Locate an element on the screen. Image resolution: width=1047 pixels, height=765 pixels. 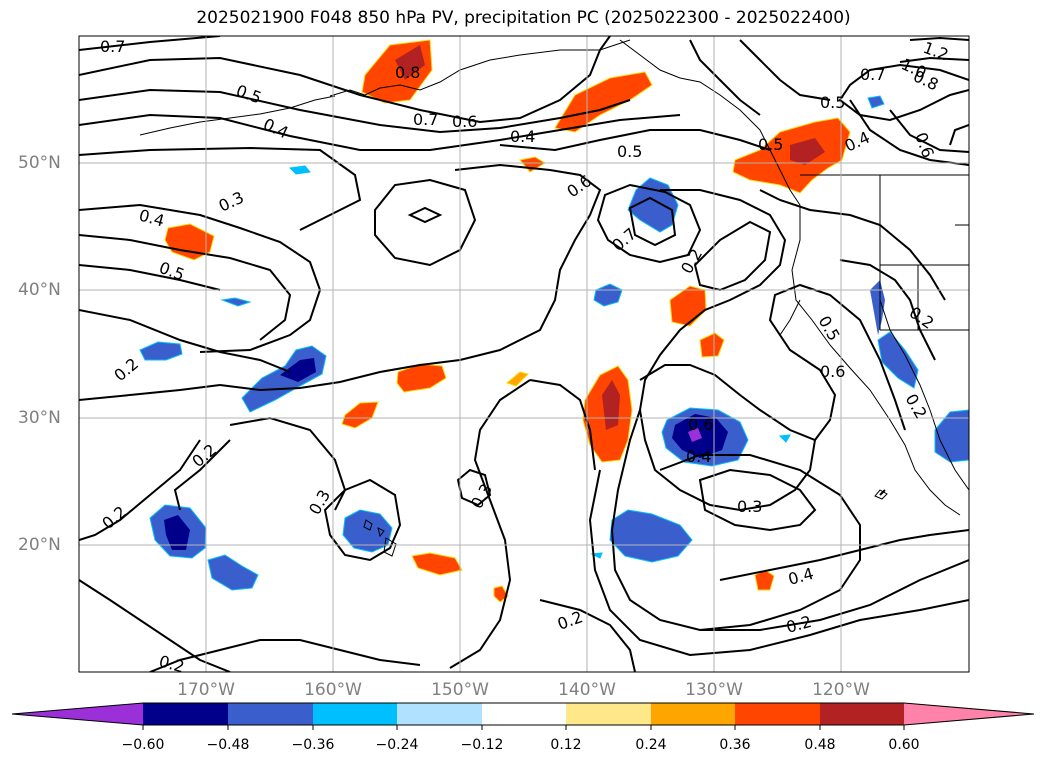
colorbar-tick-label: −0.12 is located at coordinates (482, 745).